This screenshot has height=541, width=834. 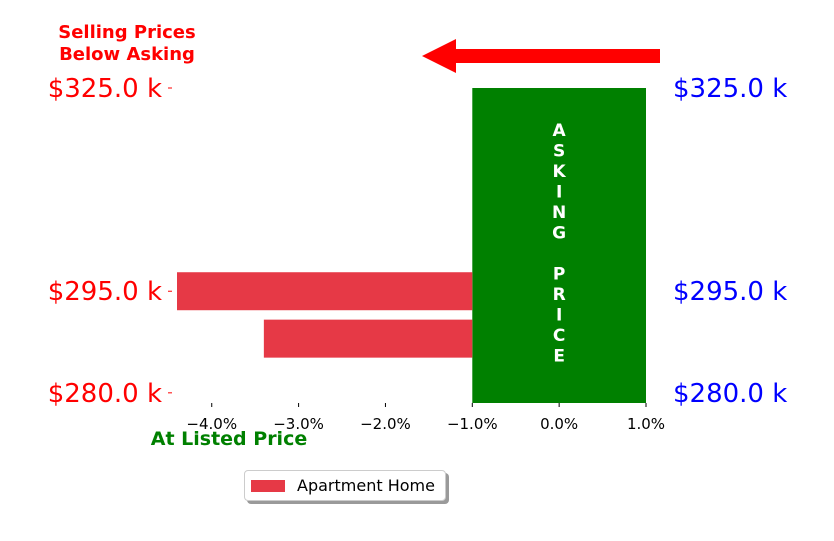 I want to click on y-tick-label-left: $325.0 k, so click(x=105, y=89).